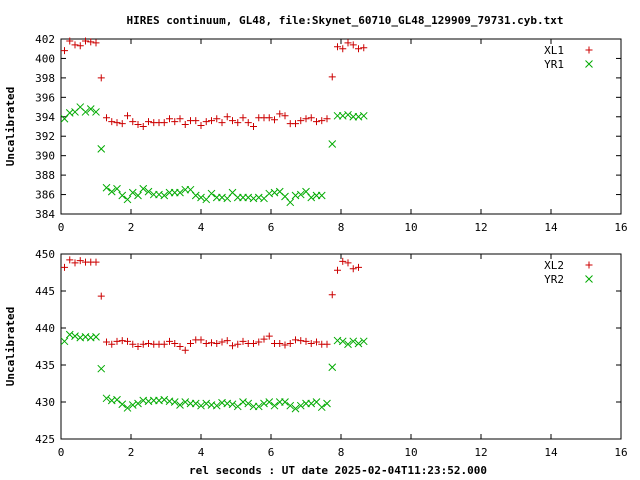 This screenshot has height=480, width=640. What do you see at coordinates (551, 452) in the screenshot?
I see `x-tick-label: 14` at bounding box center [551, 452].